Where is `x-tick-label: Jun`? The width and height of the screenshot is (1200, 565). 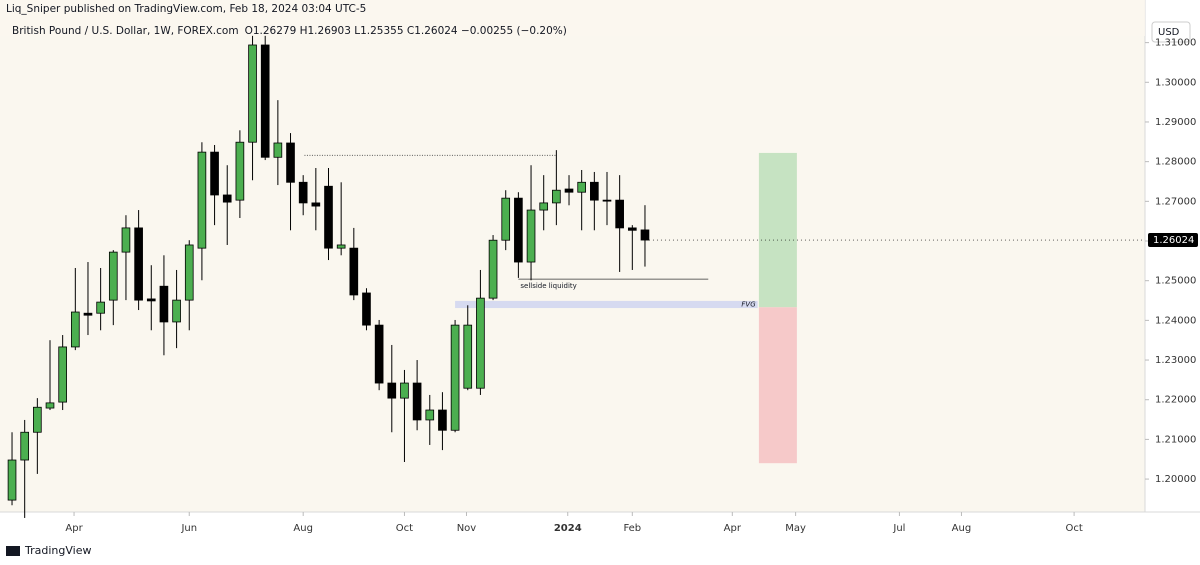 x-tick-label: Jun is located at coordinates (188, 528).